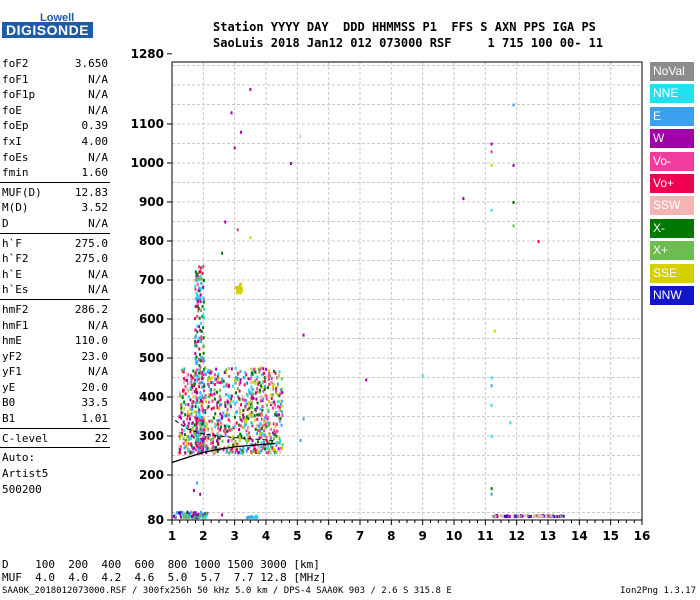 The height and width of the screenshot is (600, 700). Describe the element at coordinates (516, 536) in the screenshot. I see `x-tick-label: 12` at that location.